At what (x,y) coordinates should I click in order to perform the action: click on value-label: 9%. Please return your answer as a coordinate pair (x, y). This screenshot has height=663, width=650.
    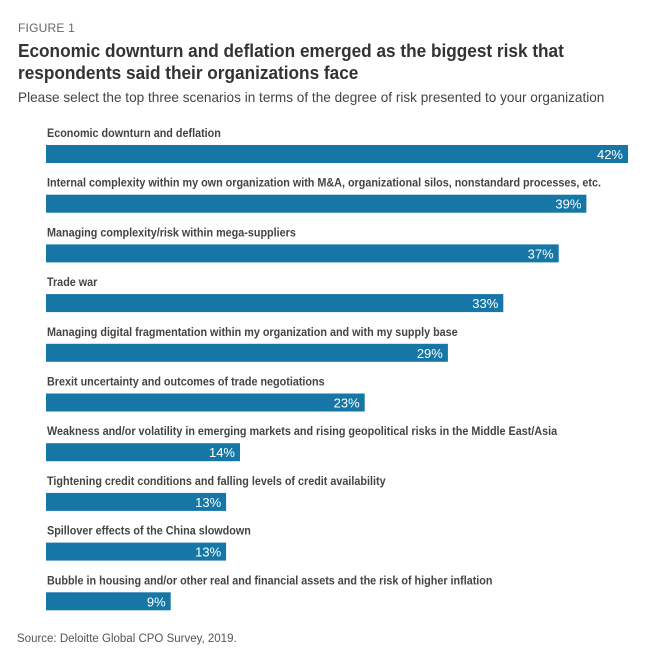
    Looking at the image, I should click on (156, 601).